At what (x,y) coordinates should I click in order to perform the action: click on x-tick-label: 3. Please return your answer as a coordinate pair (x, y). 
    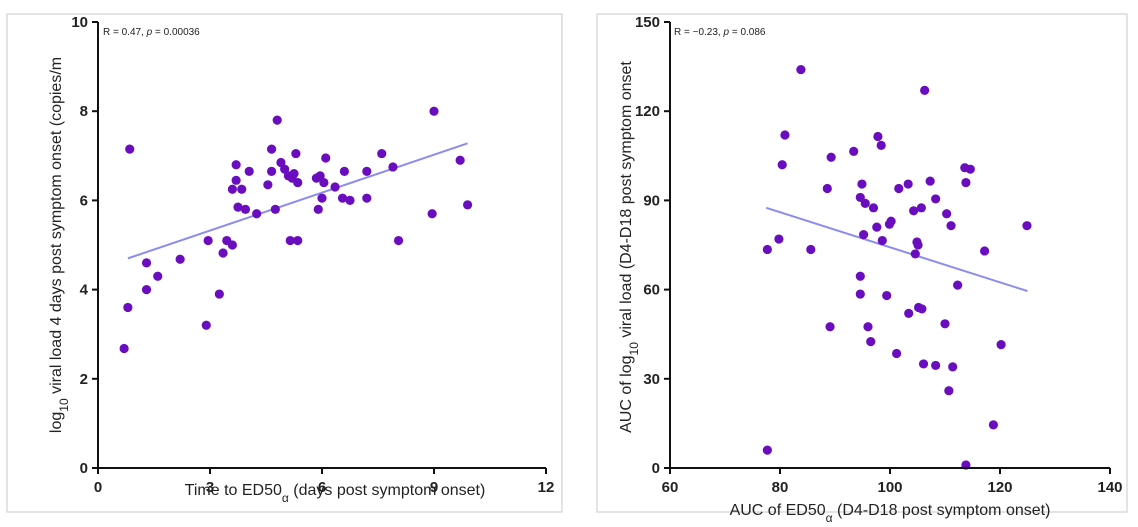
    Looking at the image, I should click on (210, 487).